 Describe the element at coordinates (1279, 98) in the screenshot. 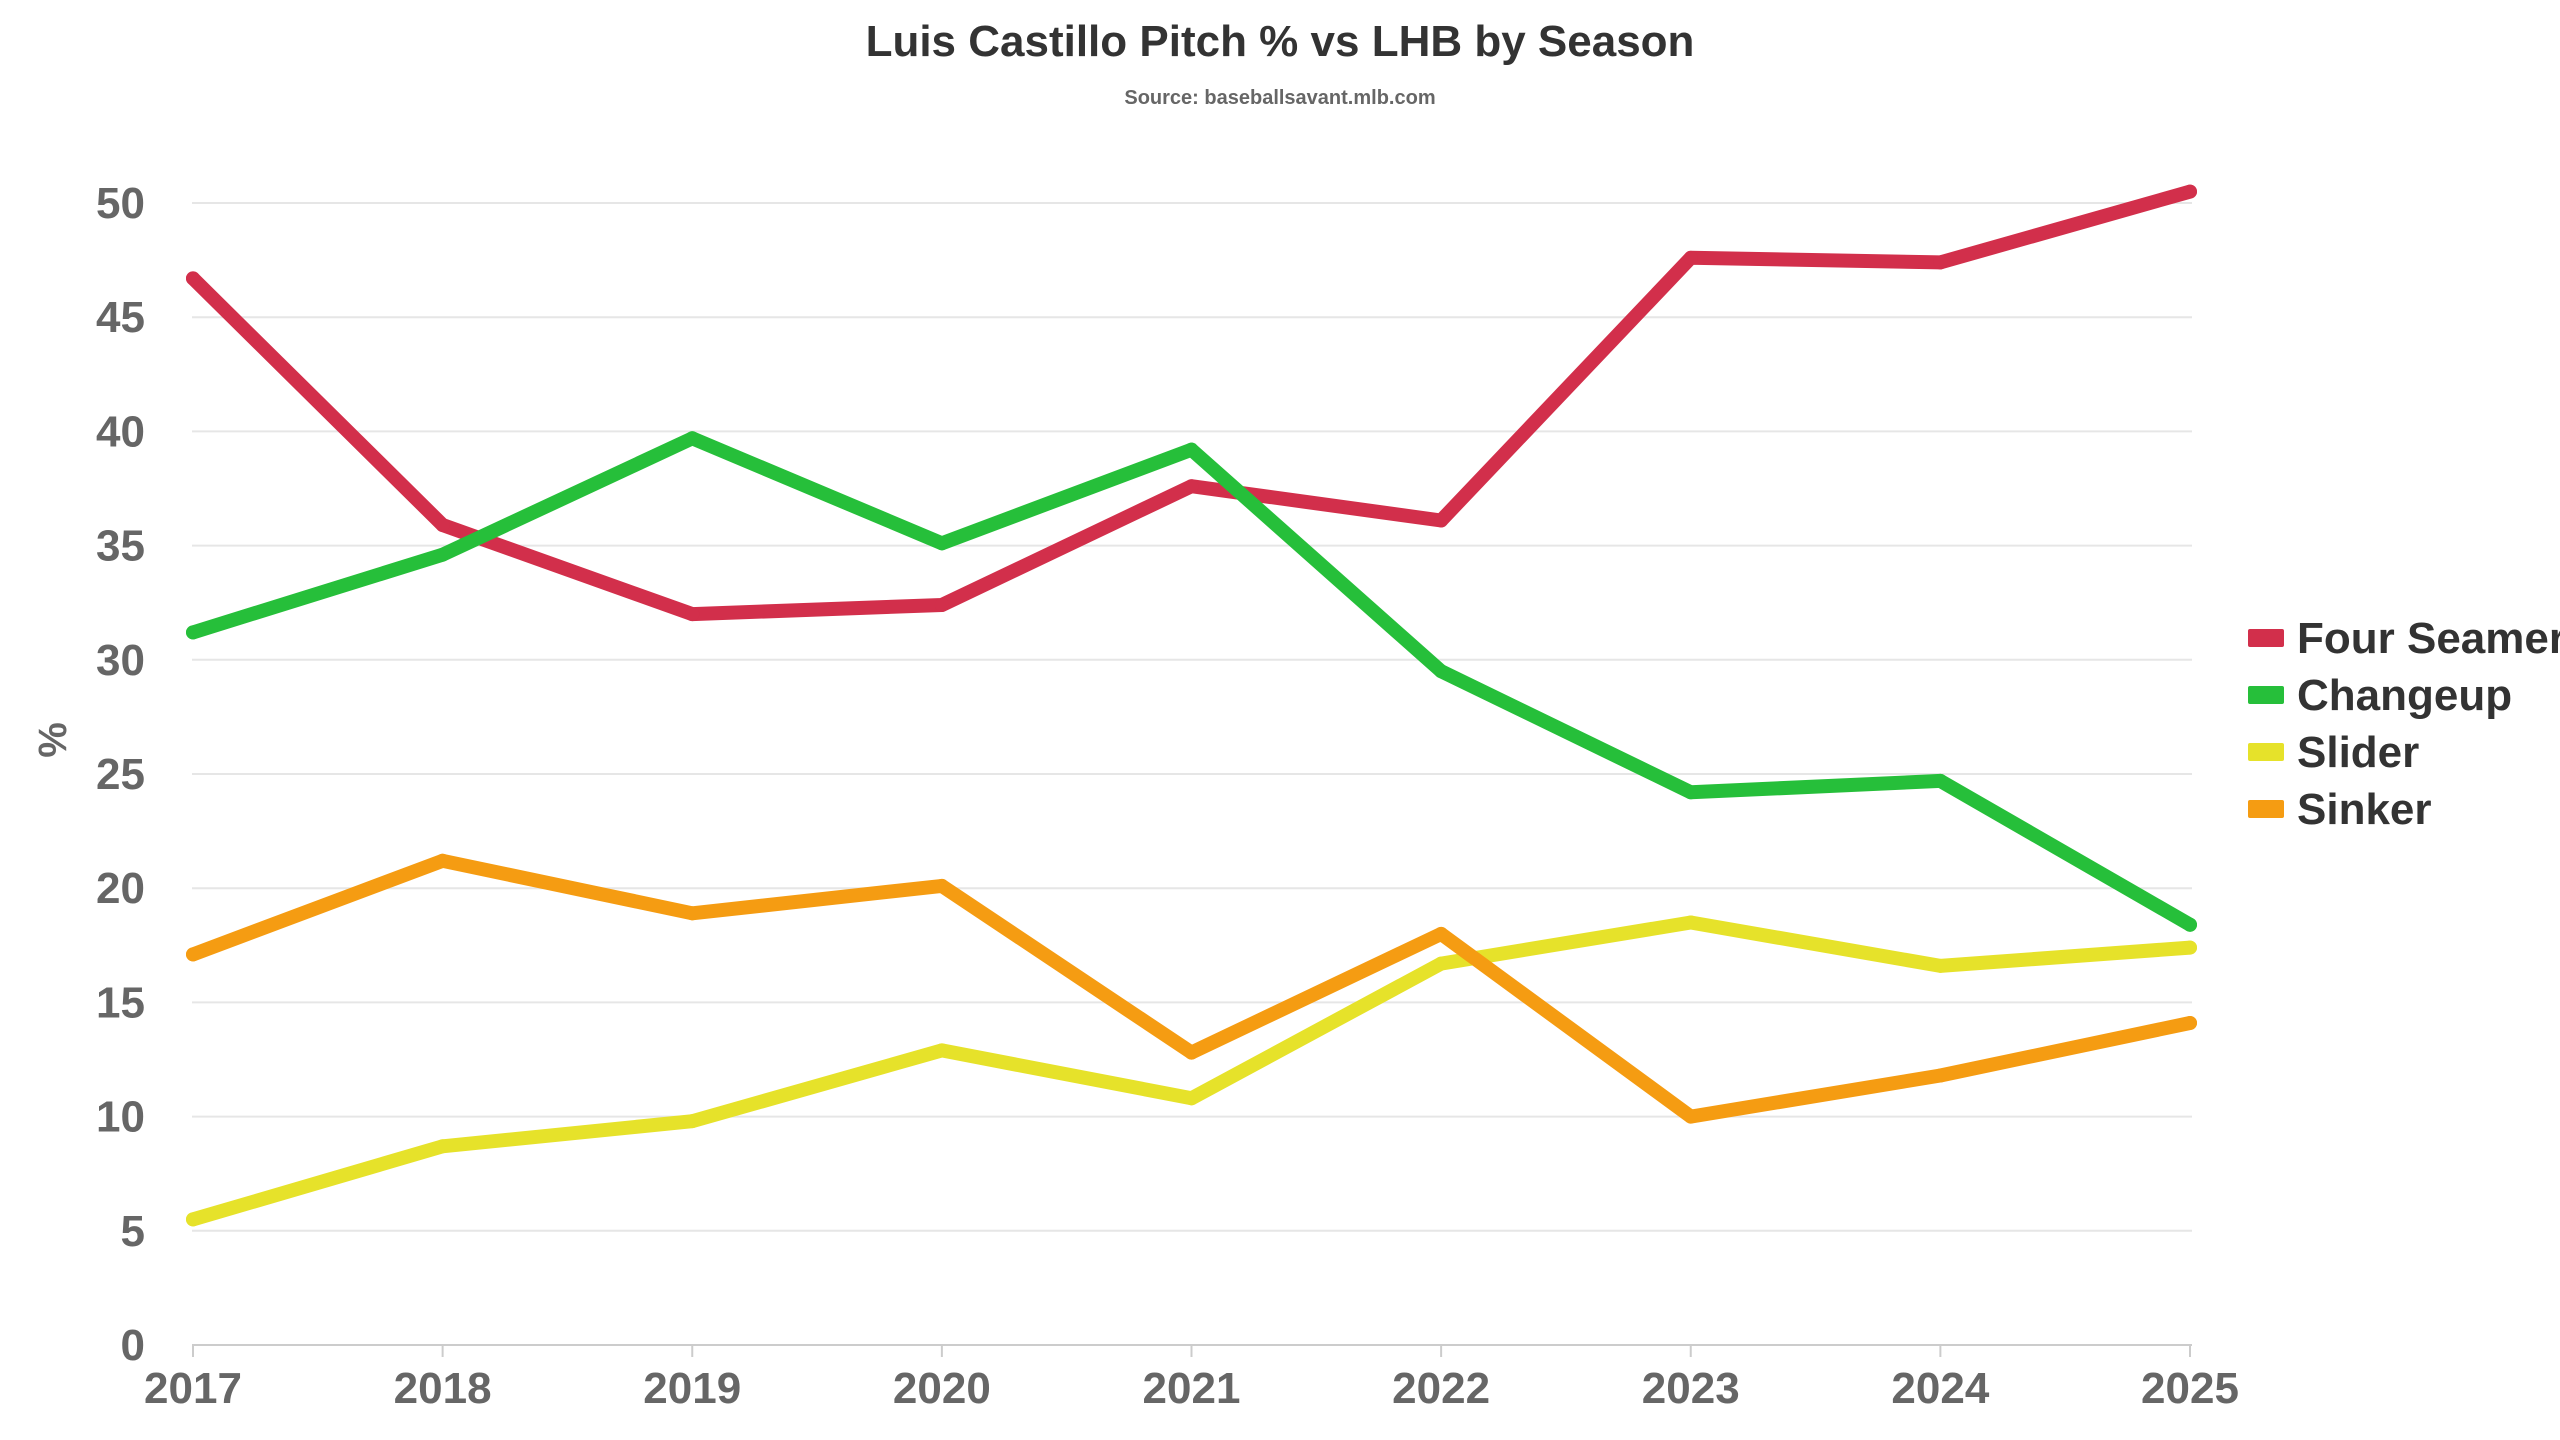

I see `chart-subtitle: Source: baseballsavant.mlb.com` at that location.